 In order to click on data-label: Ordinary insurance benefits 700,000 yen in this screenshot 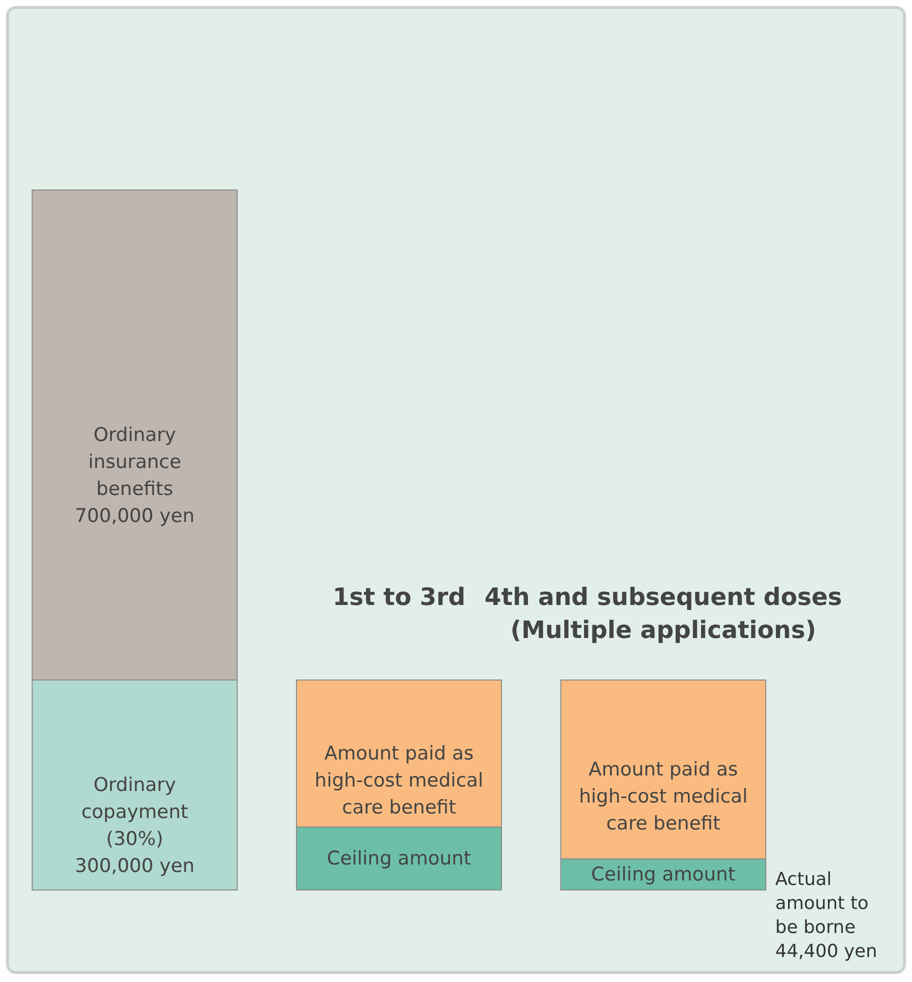, I will do `click(134, 475)`.